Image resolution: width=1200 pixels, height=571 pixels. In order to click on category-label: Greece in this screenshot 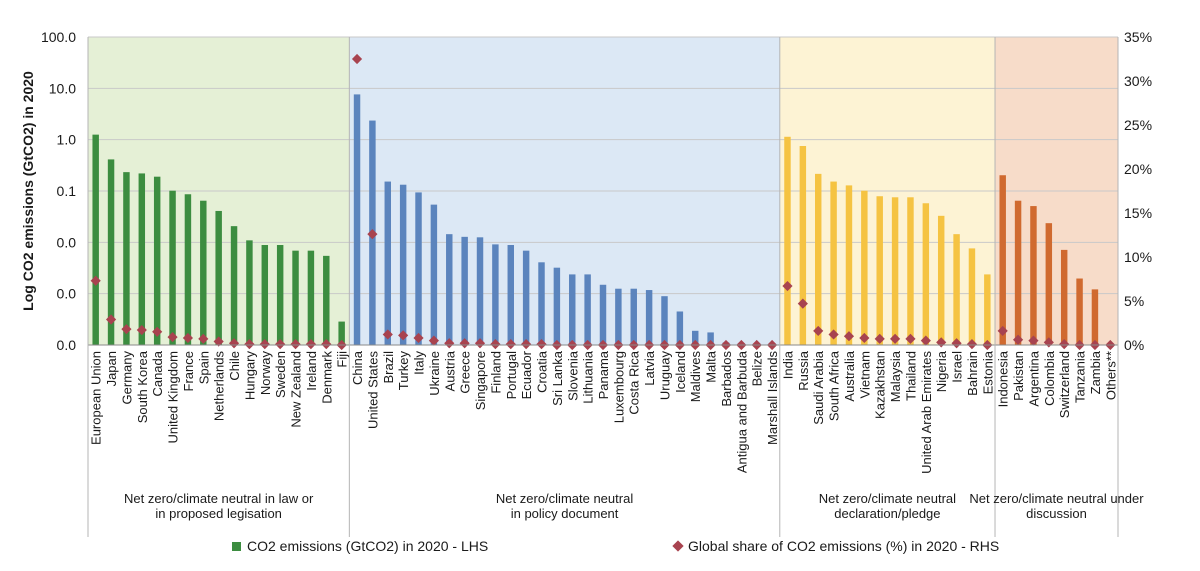, I will do `click(465, 372)`.